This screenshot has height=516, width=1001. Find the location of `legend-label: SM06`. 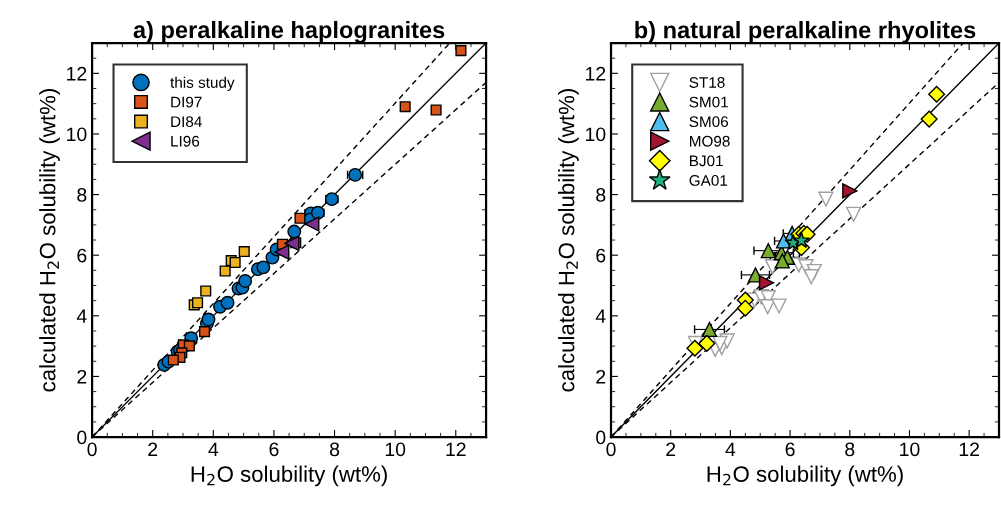

legend-label: SM06 is located at coordinates (708, 122).